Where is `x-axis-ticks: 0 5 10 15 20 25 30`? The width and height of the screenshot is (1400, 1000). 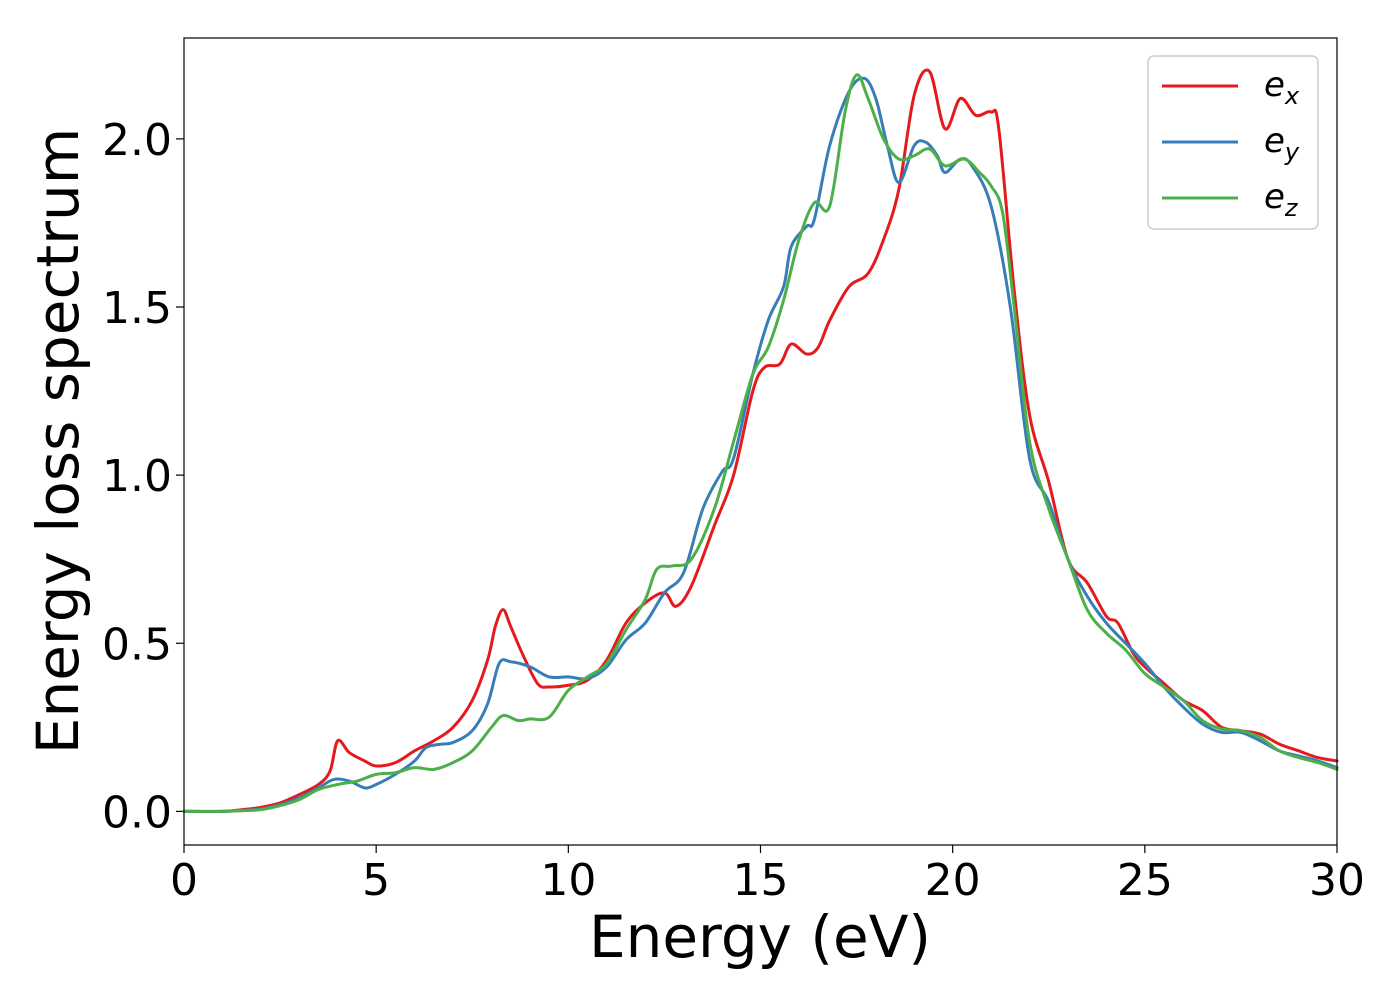
x-axis-ticks: 0 5 10 15 20 25 30 is located at coordinates (767, 875).